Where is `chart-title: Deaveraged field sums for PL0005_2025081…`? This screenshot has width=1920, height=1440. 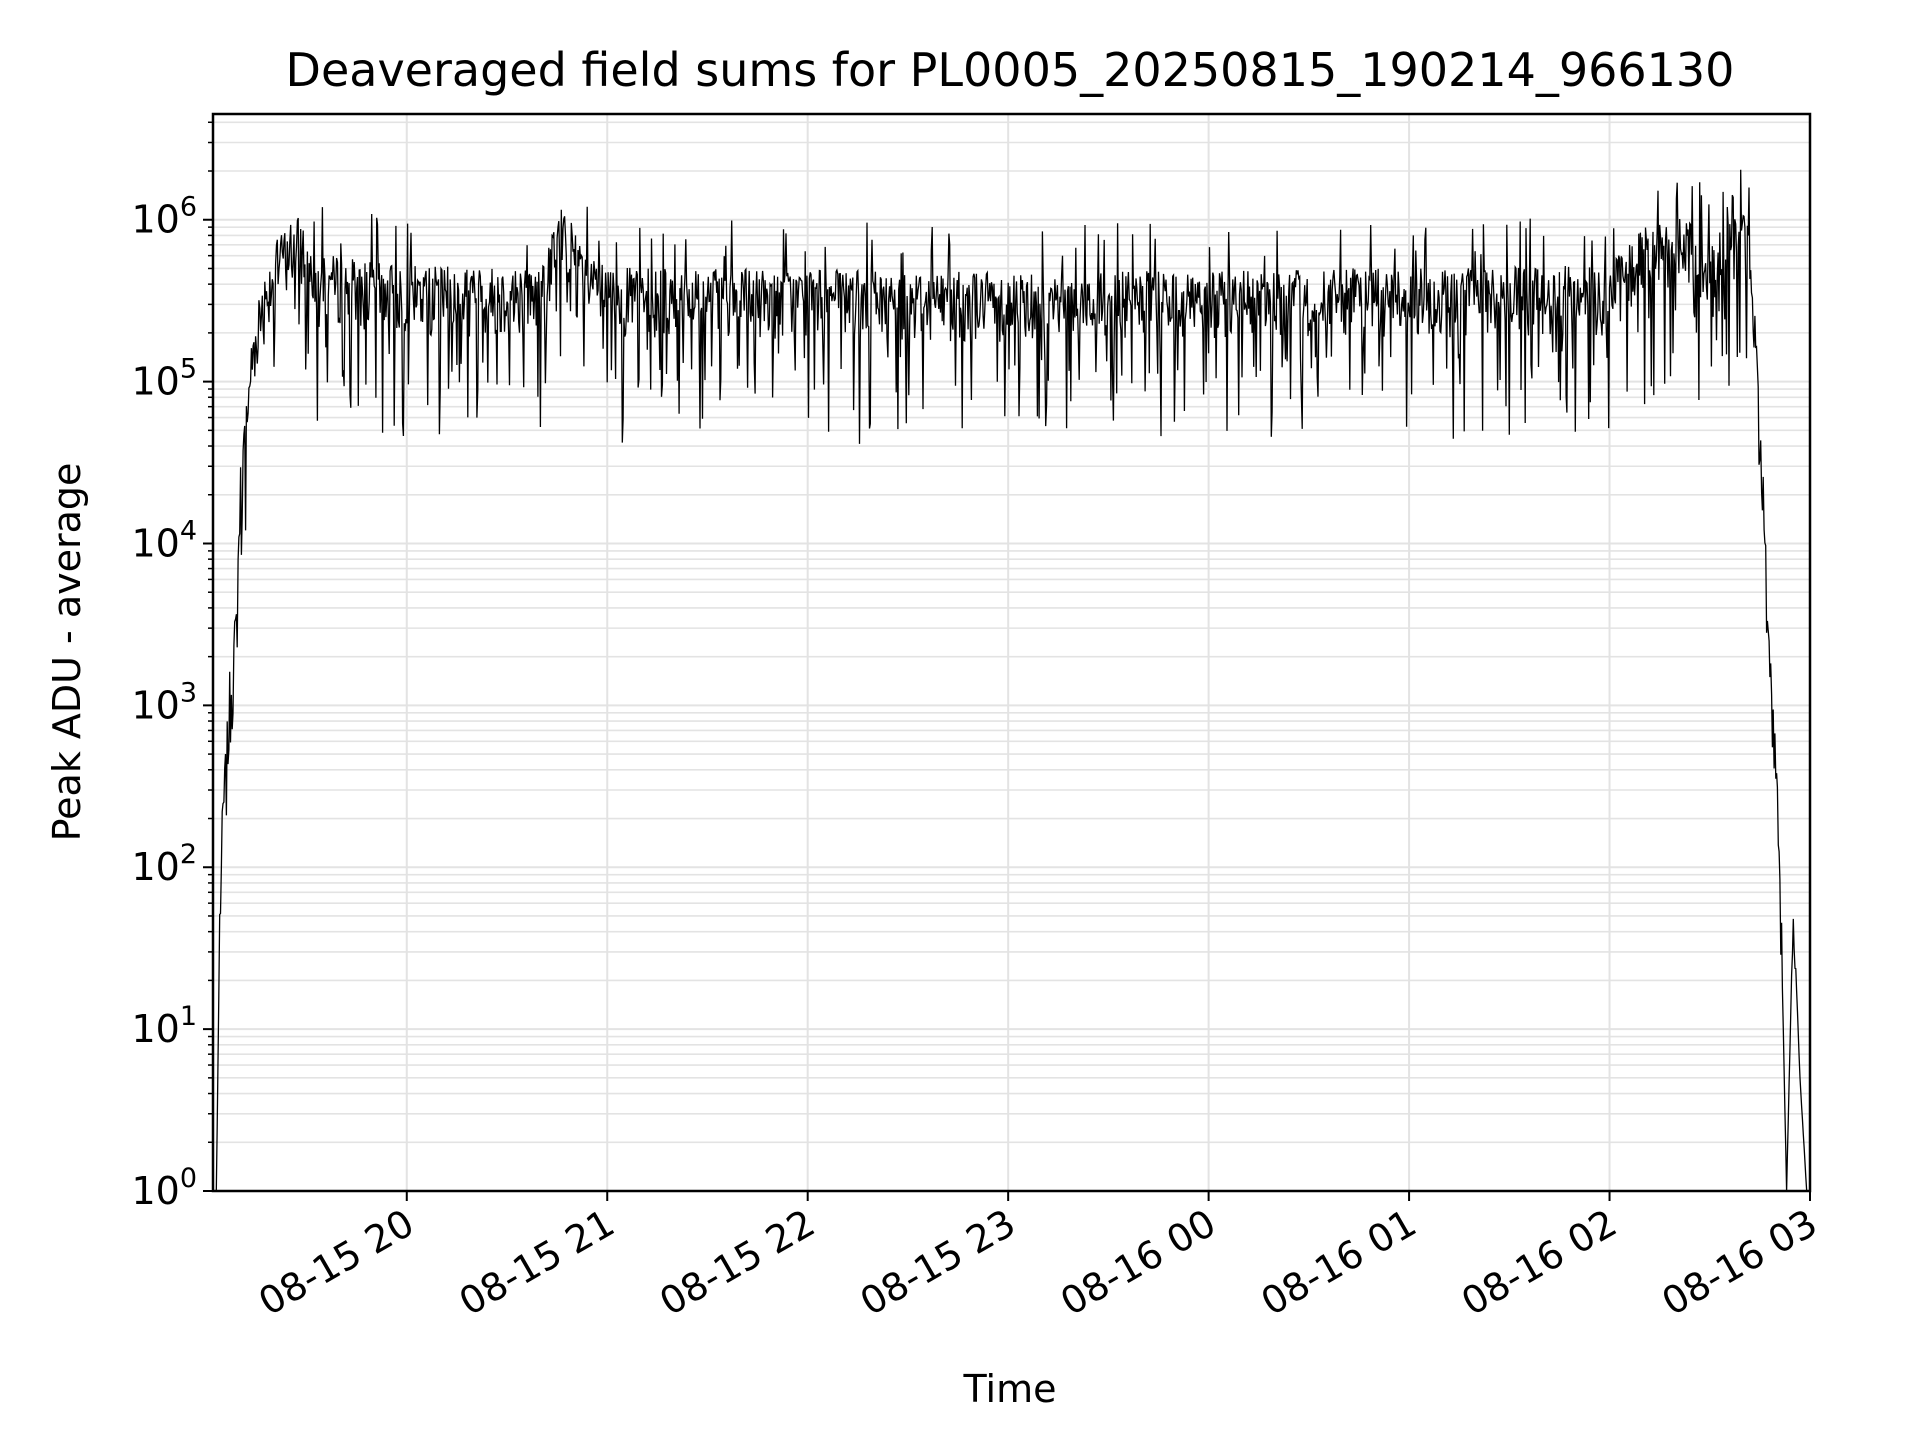
chart-title: Deaveraged field sums for PL0005_2025081… is located at coordinates (1010, 70).